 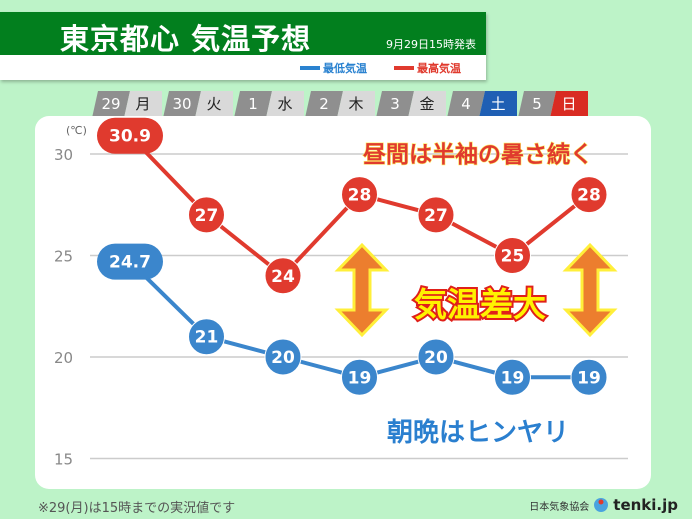 What do you see at coordinates (431, 44) in the screenshot?
I see `issued-time: 9月29日15時発表` at bounding box center [431, 44].